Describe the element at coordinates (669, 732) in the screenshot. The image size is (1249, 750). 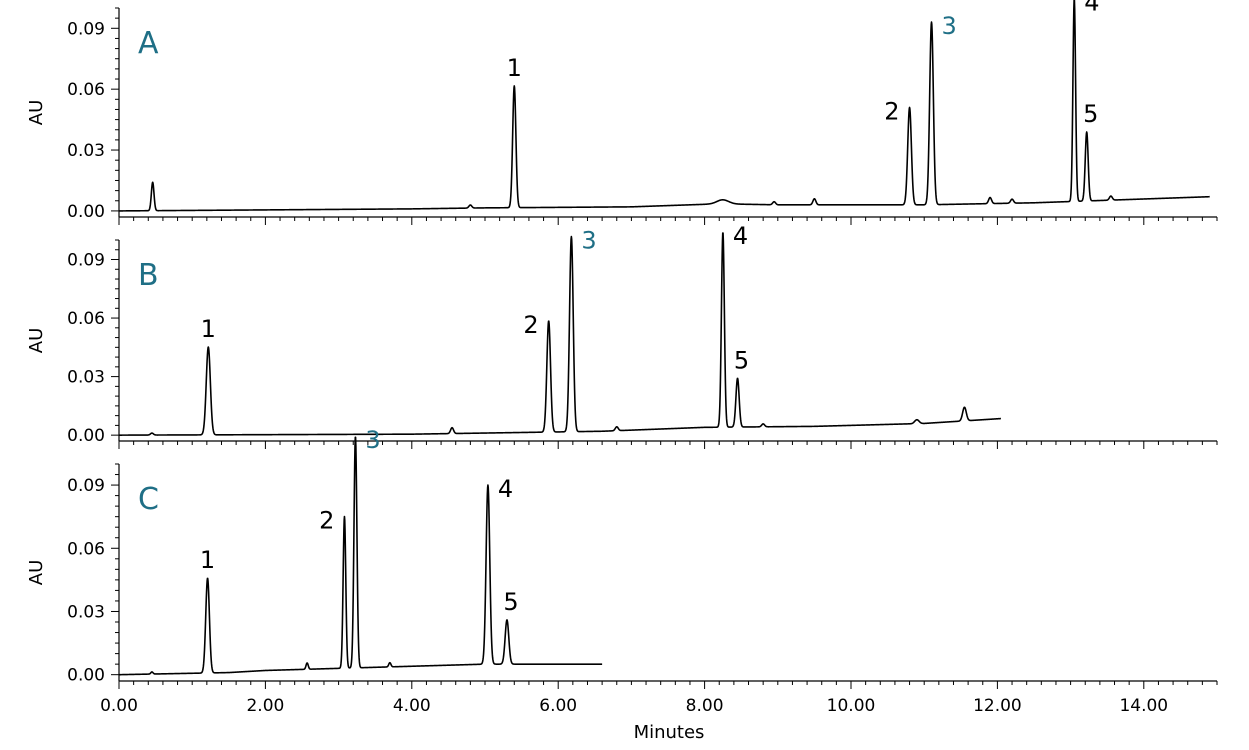
I see `x-axis-label: Minutes` at that location.